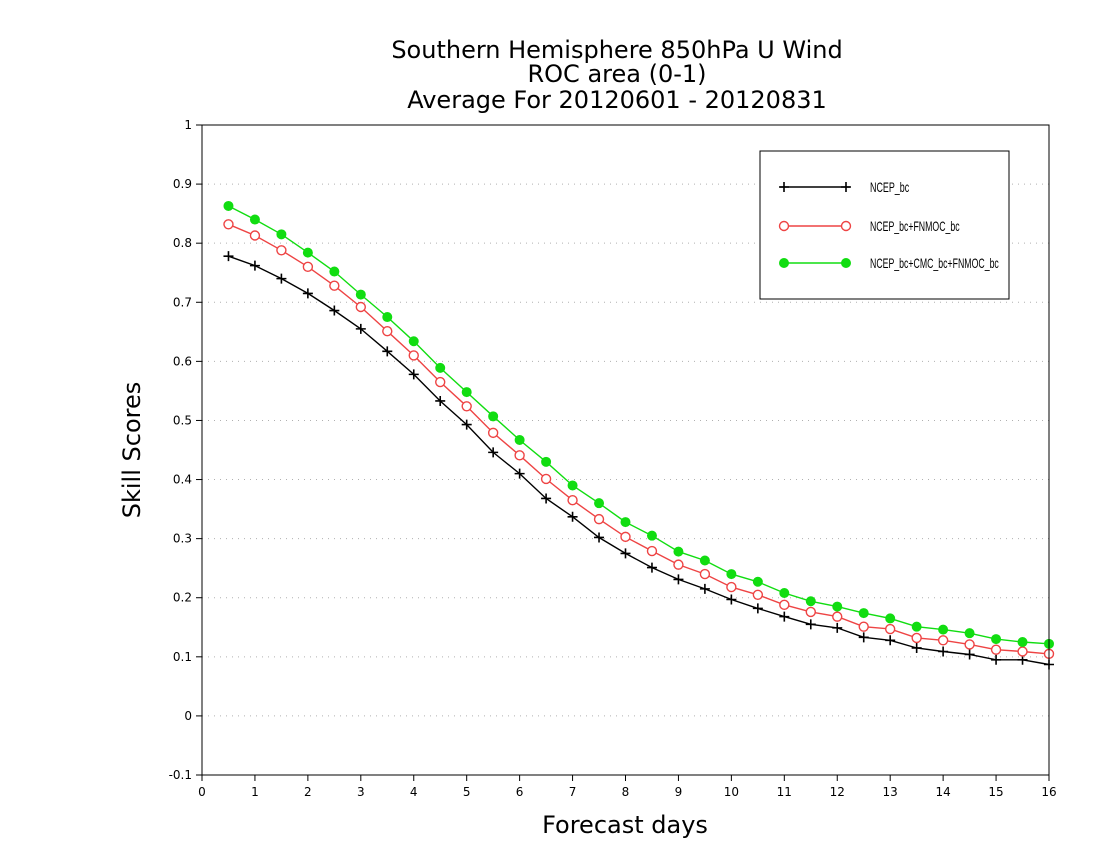  Describe the element at coordinates (308, 792) in the screenshot. I see `x-tick-label: 2` at that location.